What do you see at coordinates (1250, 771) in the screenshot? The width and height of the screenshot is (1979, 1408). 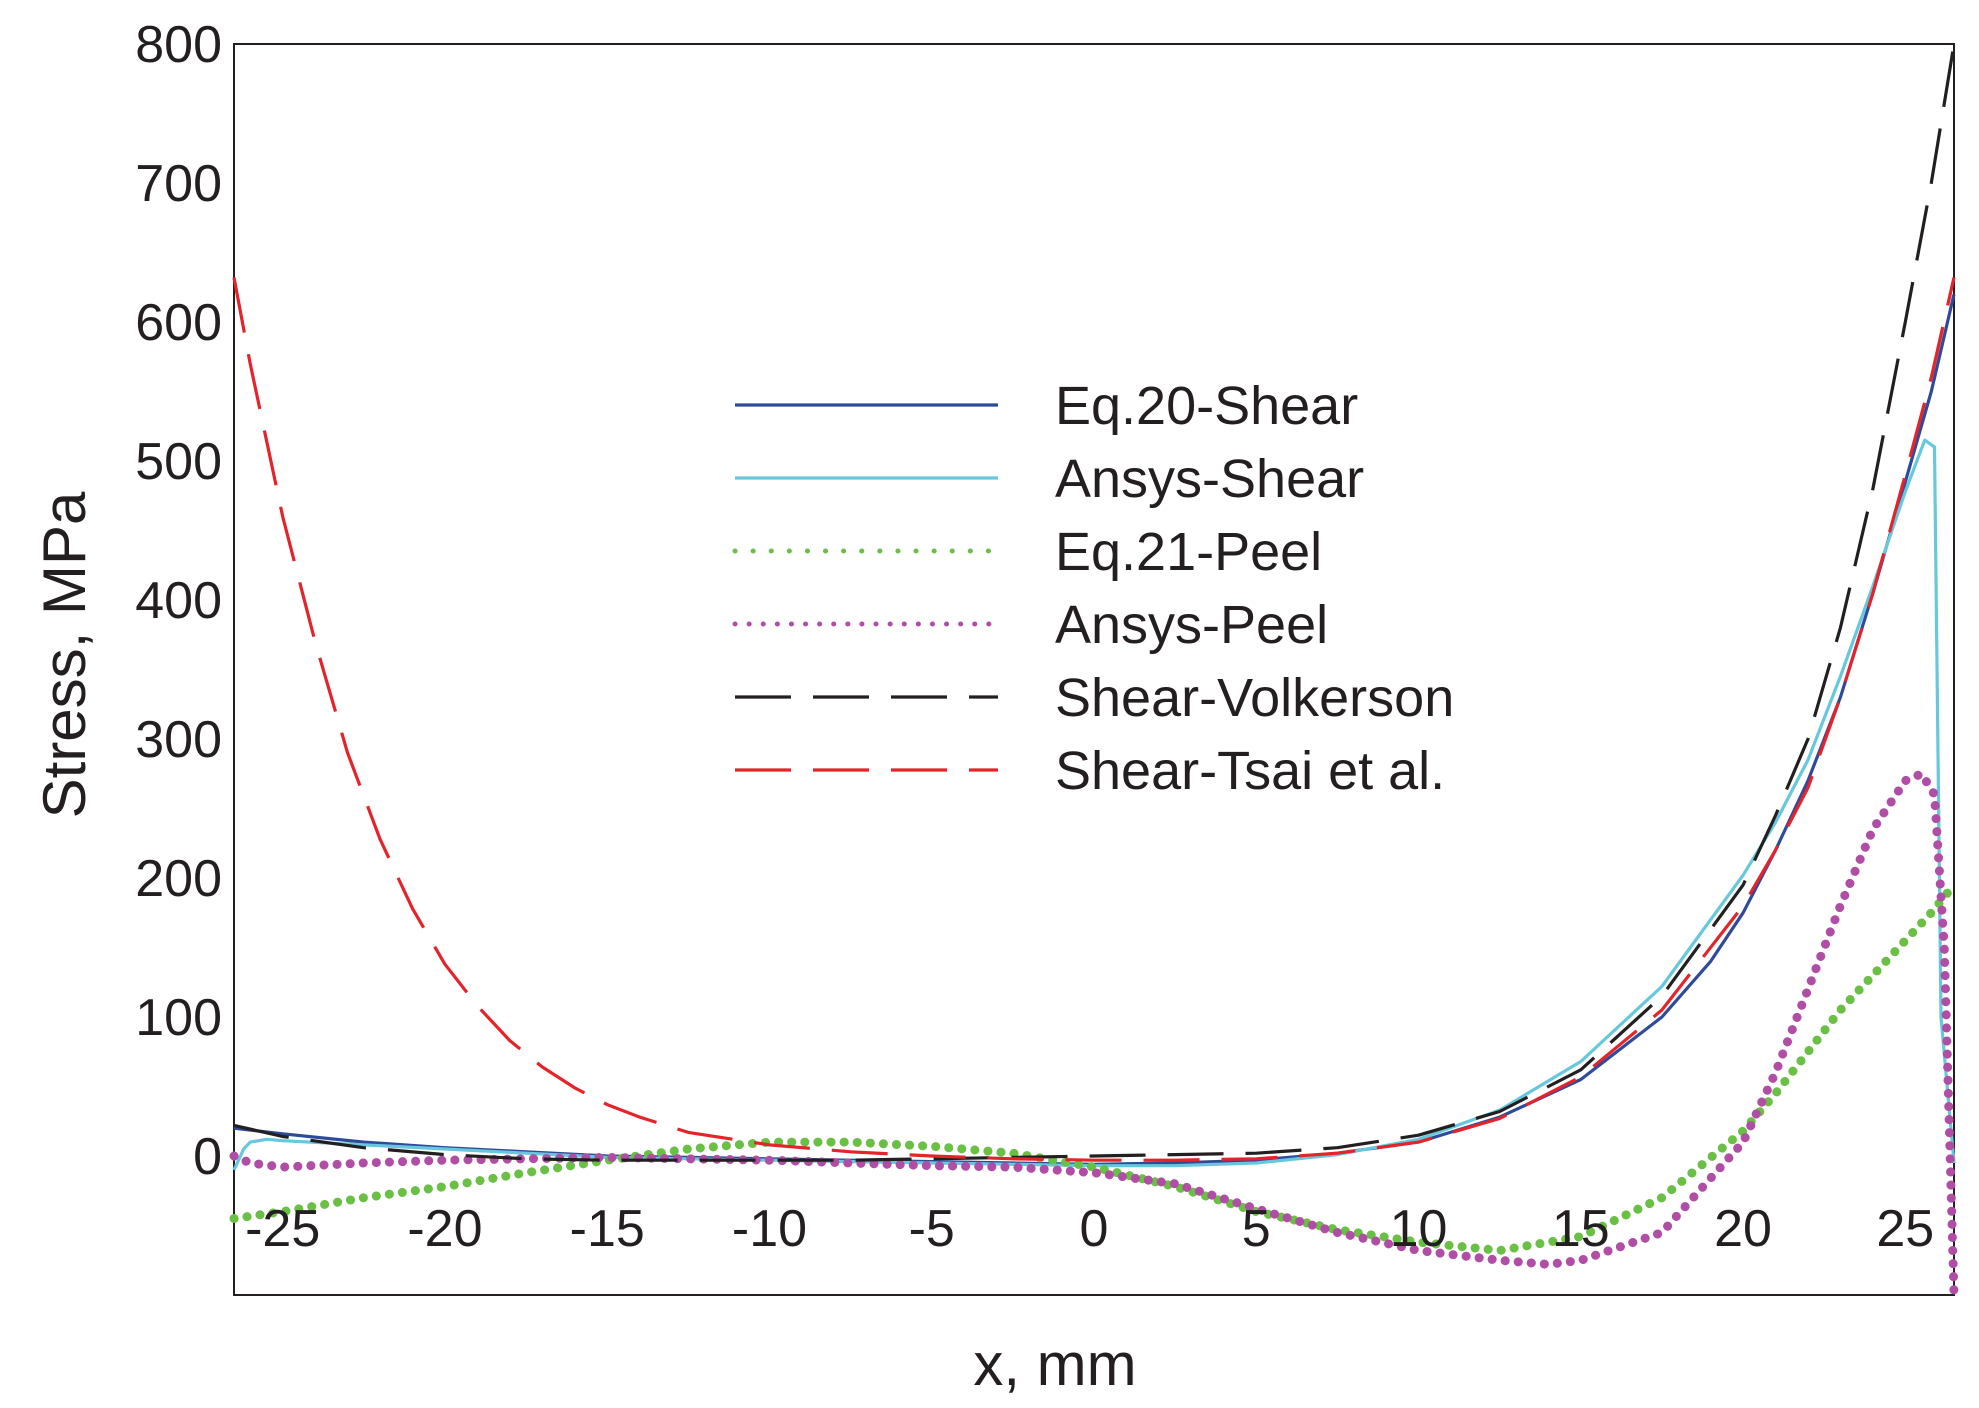 I see `legend-label: Shear-Tsai et al.` at bounding box center [1250, 771].